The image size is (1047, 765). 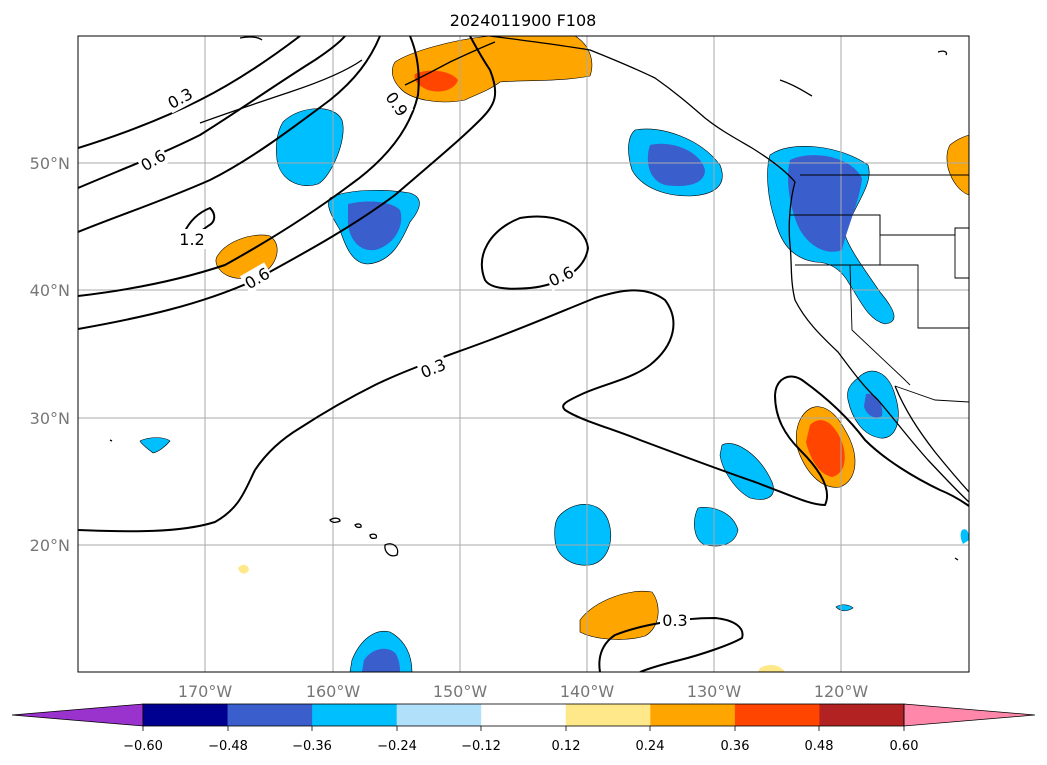 What do you see at coordinates (969, 715) in the screenshot?
I see `colorbar-extend-high` at bounding box center [969, 715].